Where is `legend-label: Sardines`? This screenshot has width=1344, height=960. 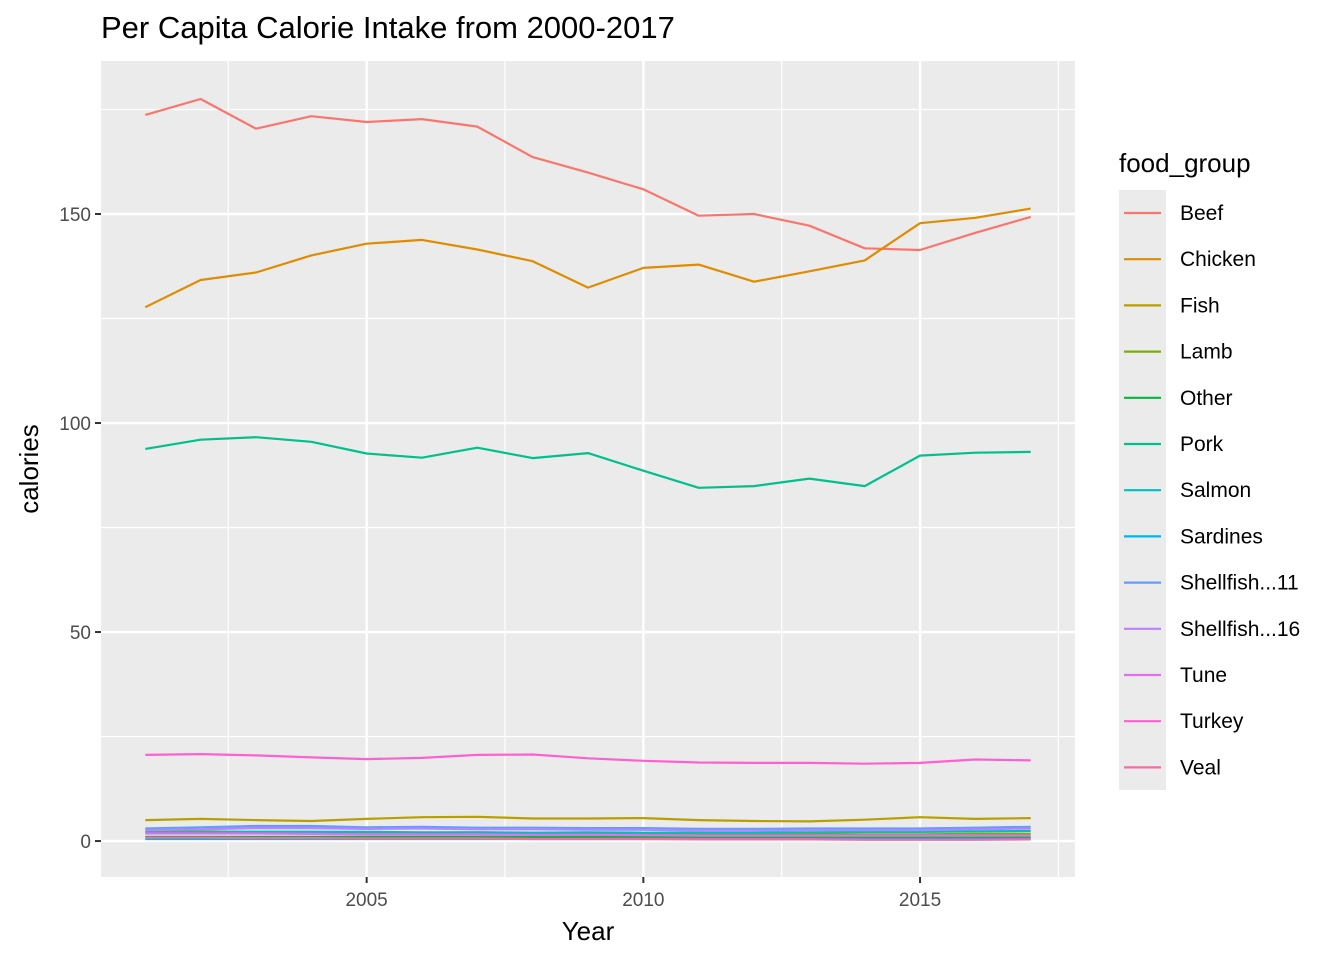 legend-label: Sardines is located at coordinates (1221, 536).